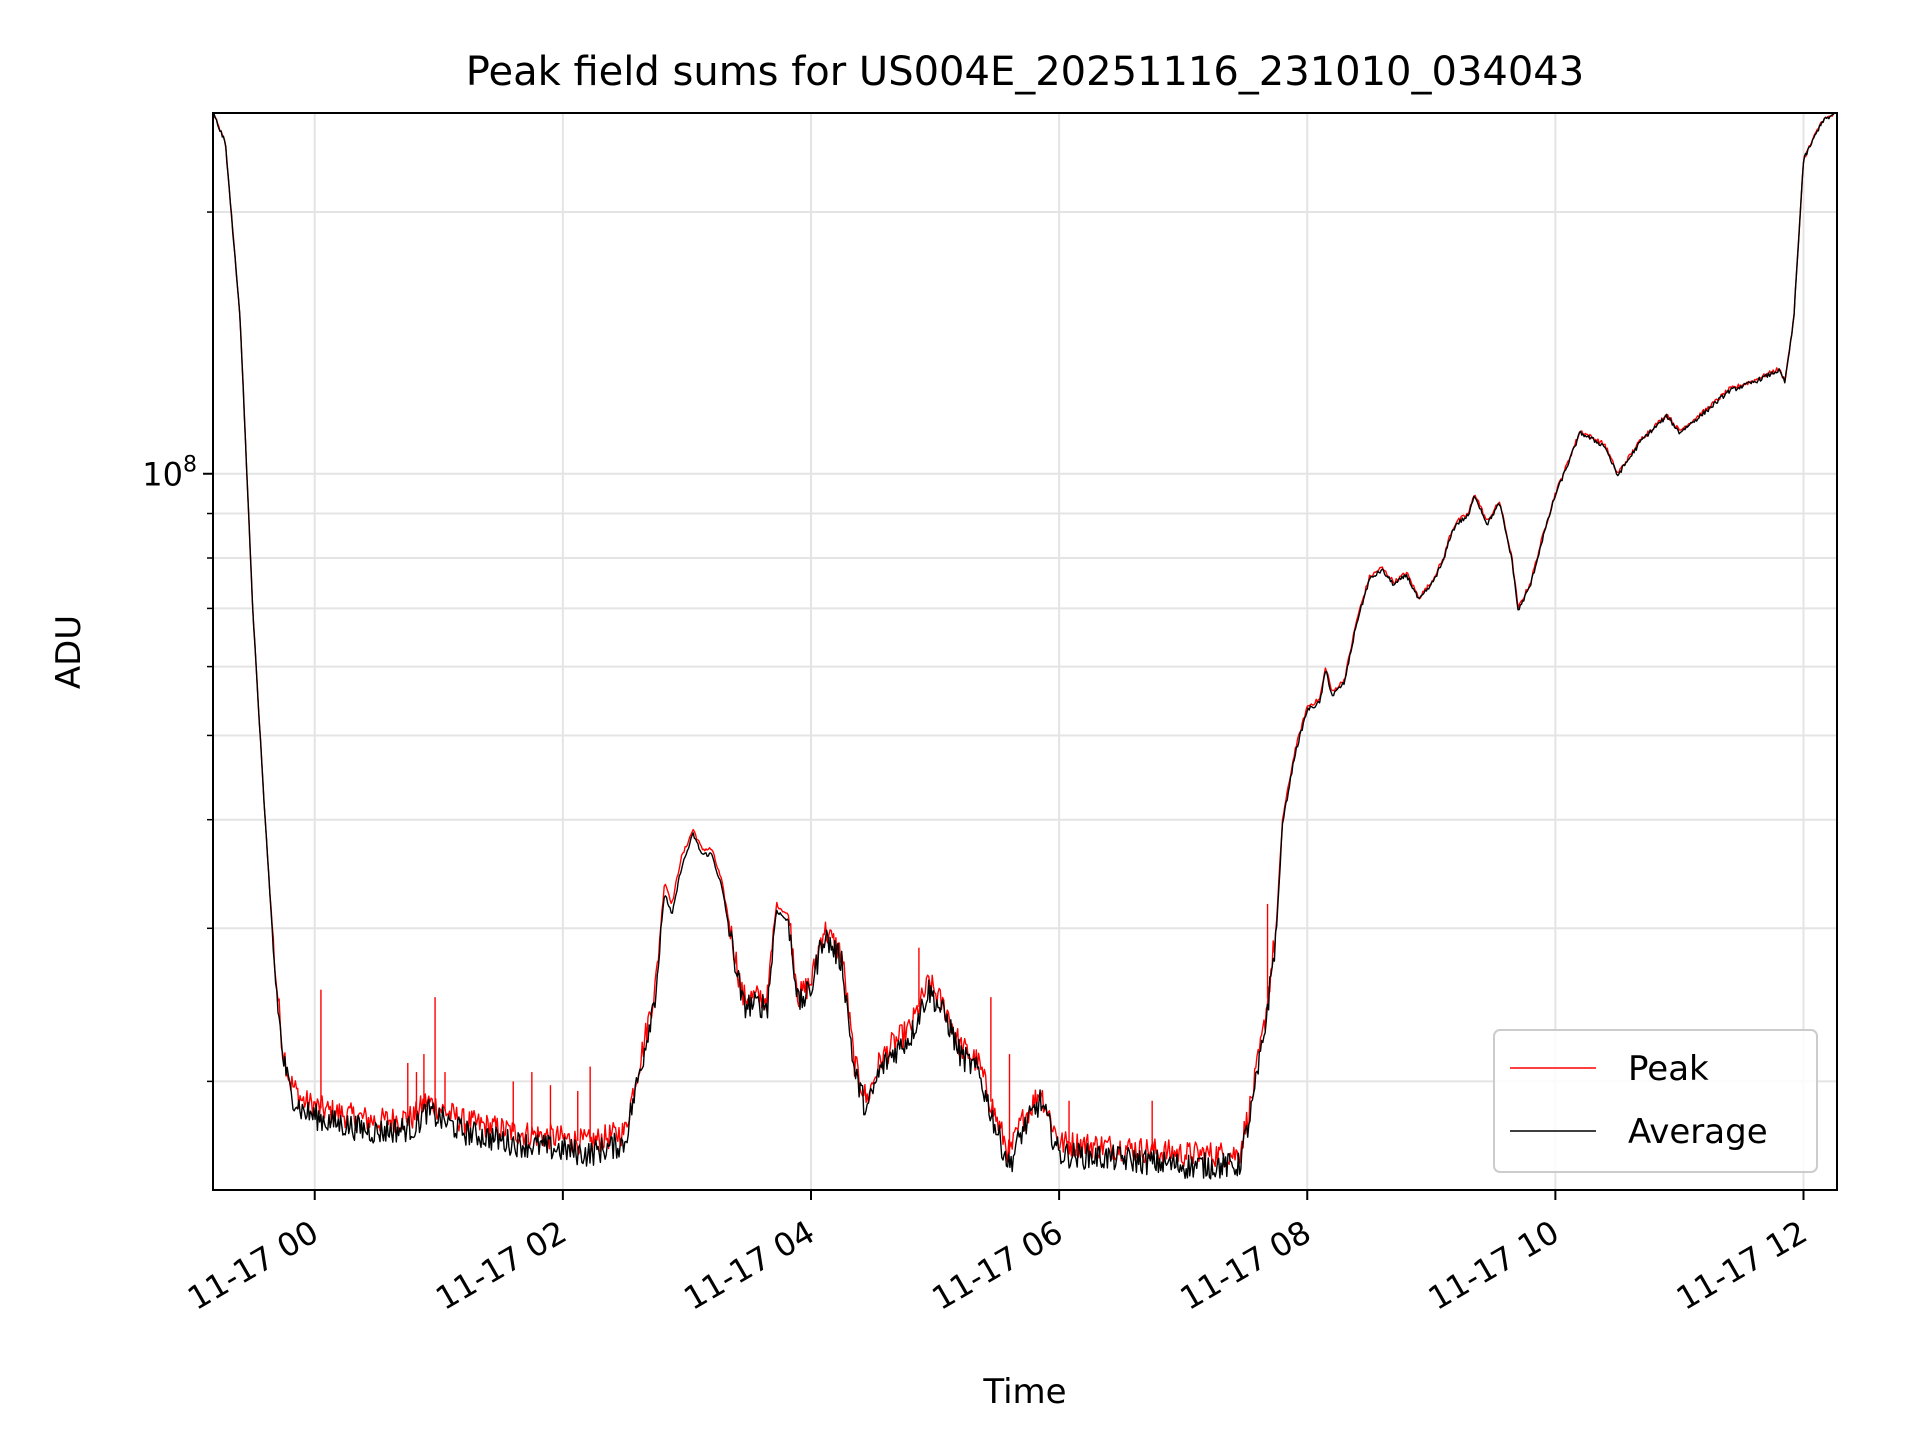 This screenshot has height=1440, width=1920. Describe the element at coordinates (1024, 1392) in the screenshot. I see `x-axis-label: Time` at that location.